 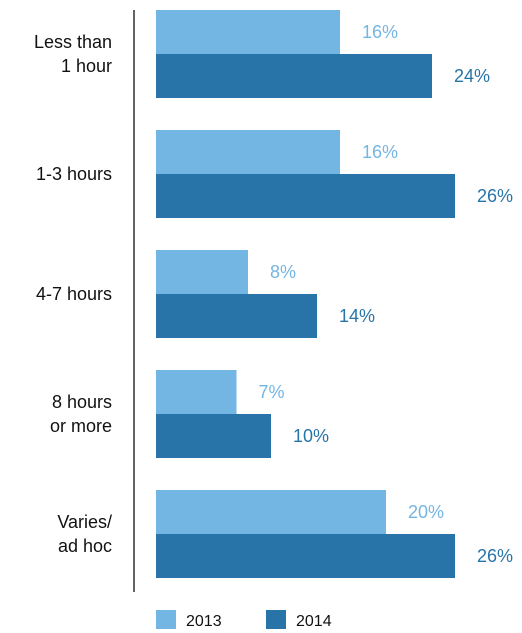 I want to click on value-label-2014: 10%, so click(x=311, y=436).